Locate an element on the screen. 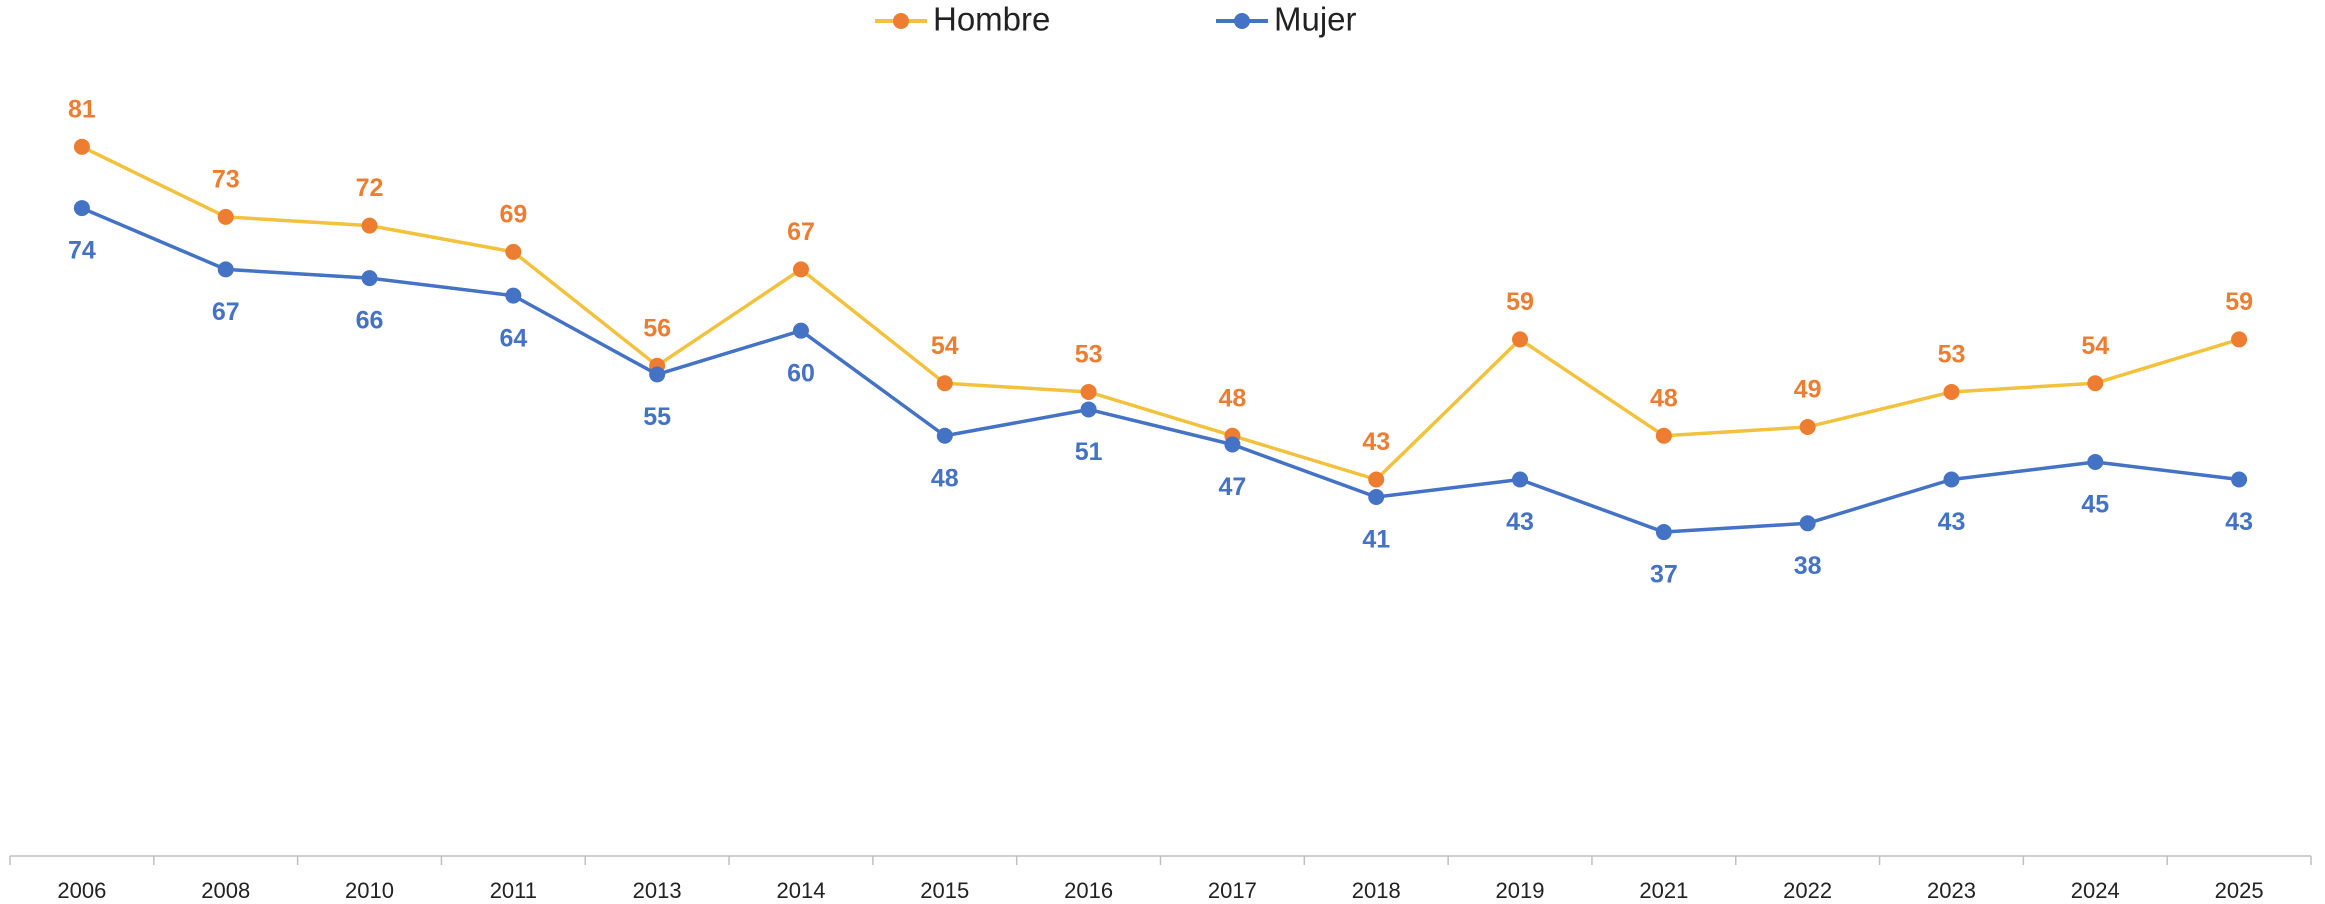 The height and width of the screenshot is (904, 2325). data-label: 45 is located at coordinates (2095, 505).